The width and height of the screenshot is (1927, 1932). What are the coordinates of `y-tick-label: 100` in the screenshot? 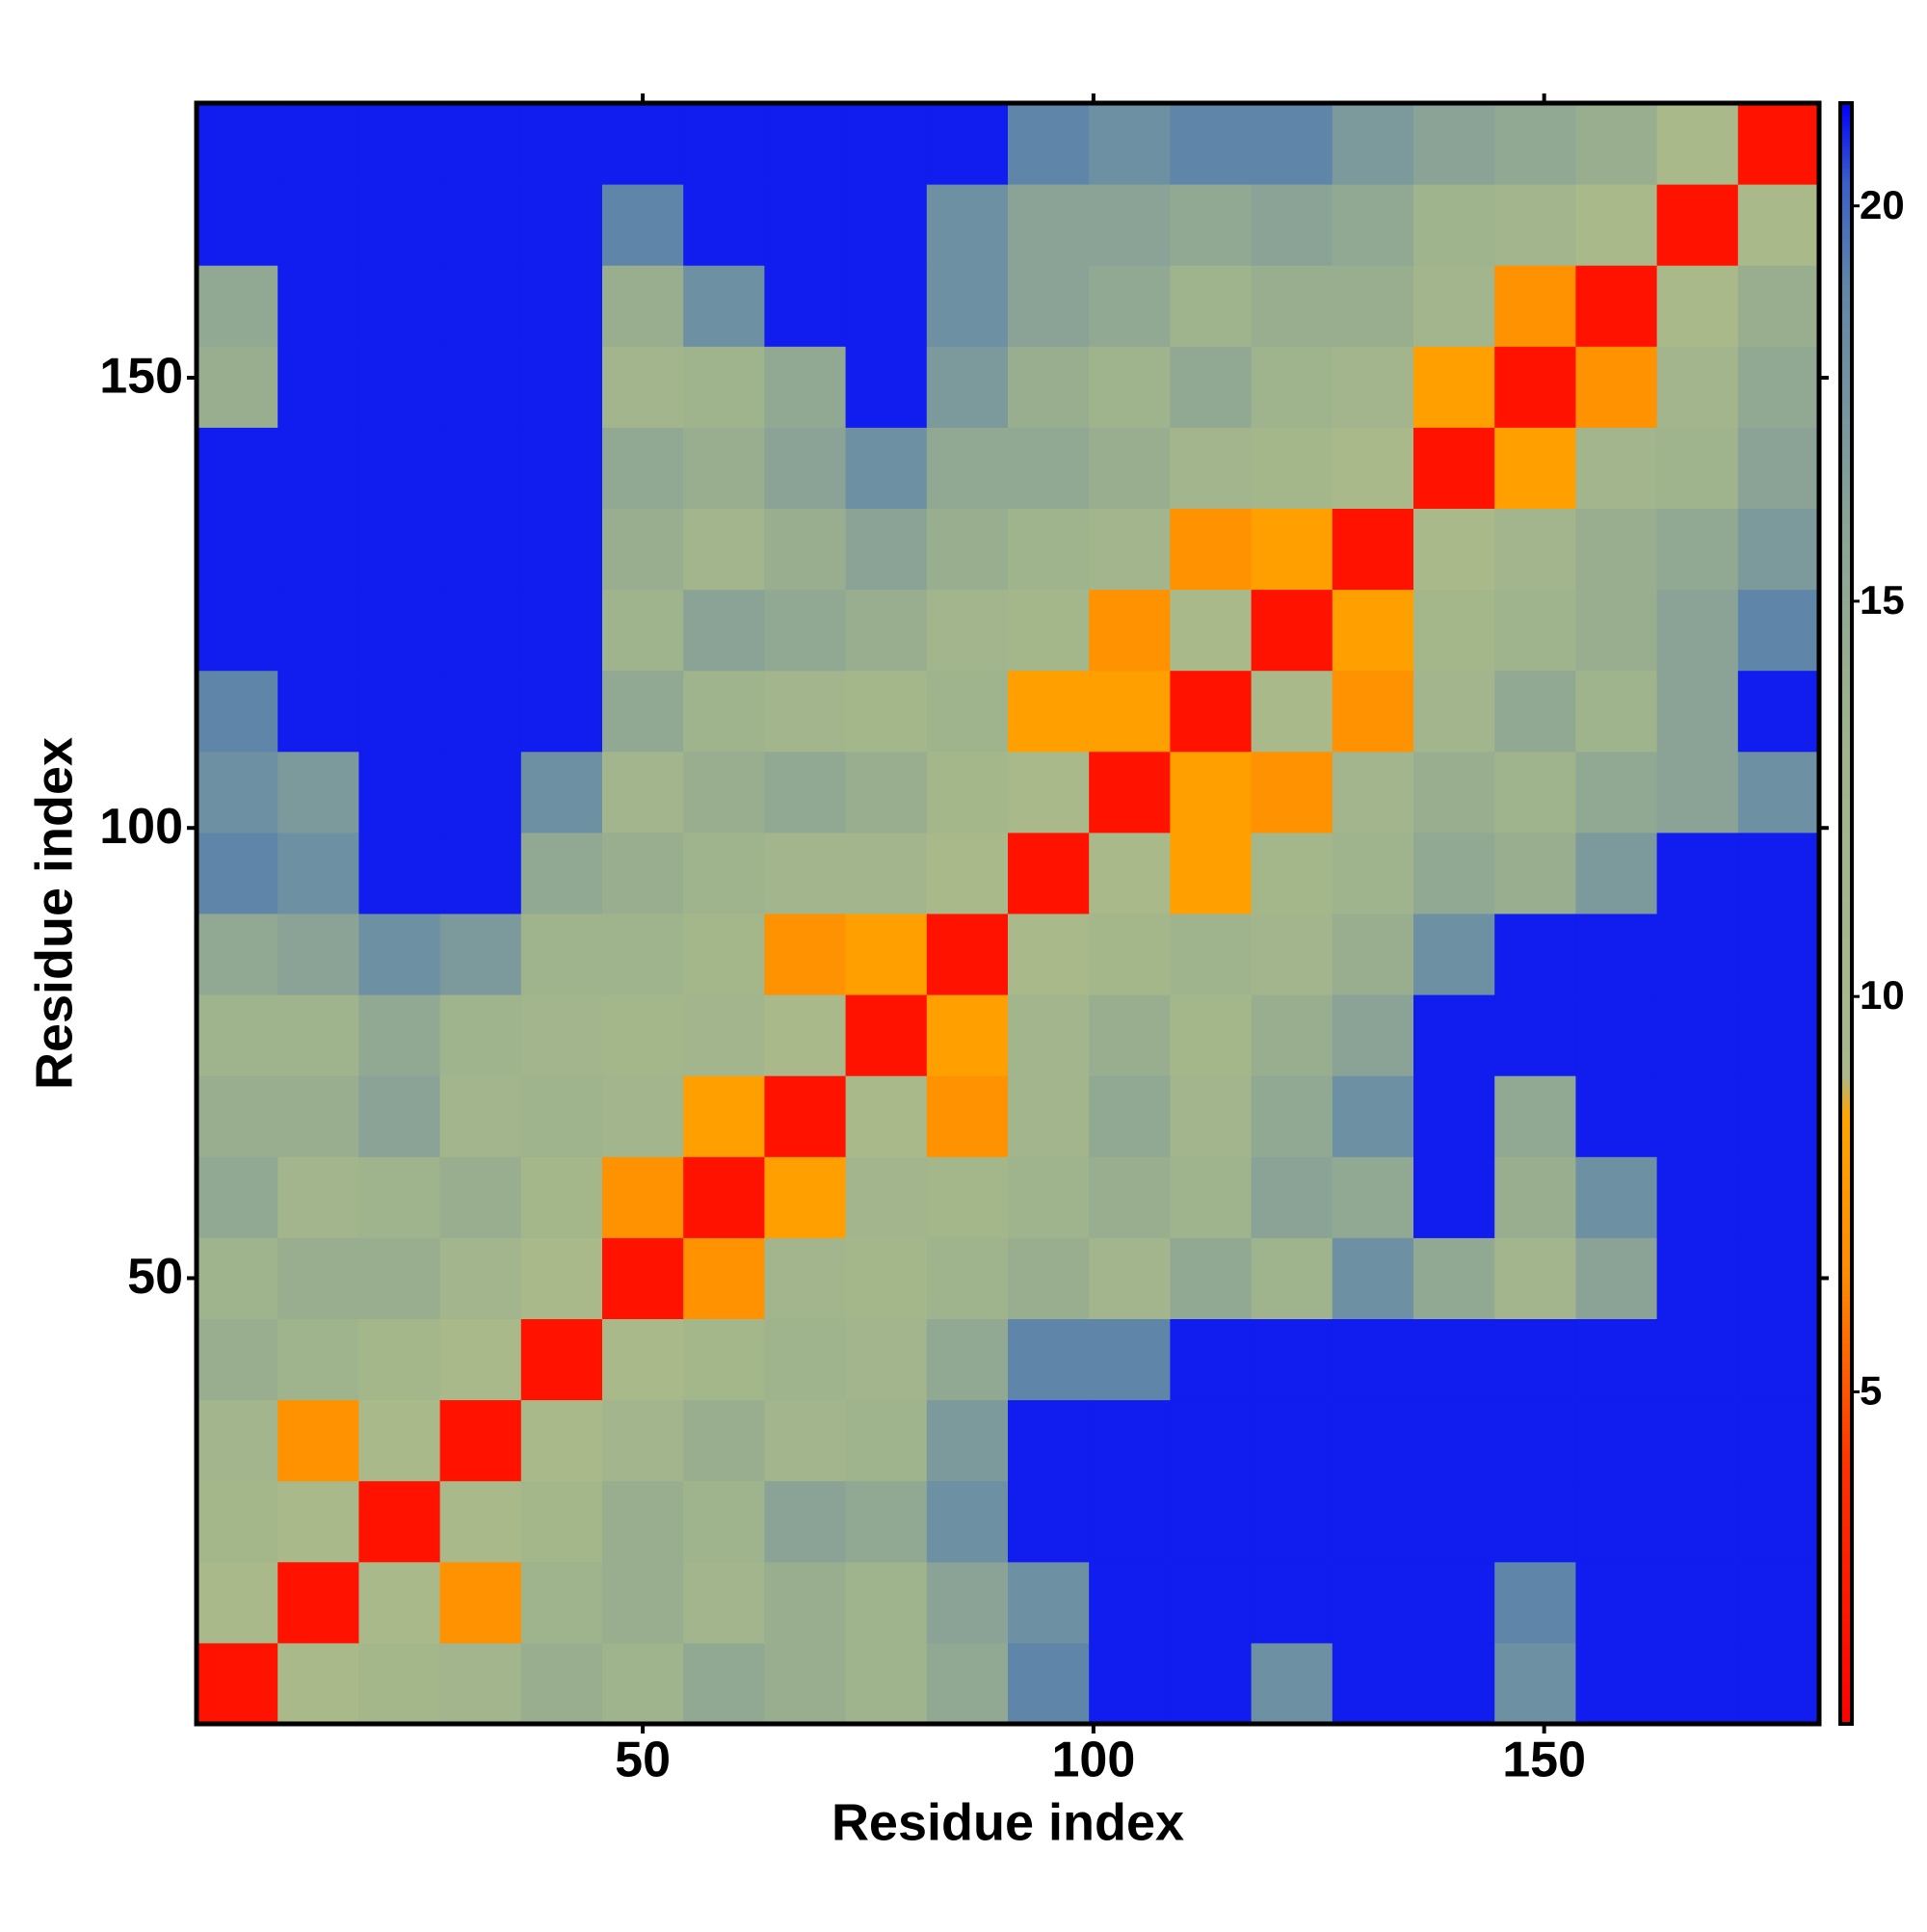 It's located at (141, 827).